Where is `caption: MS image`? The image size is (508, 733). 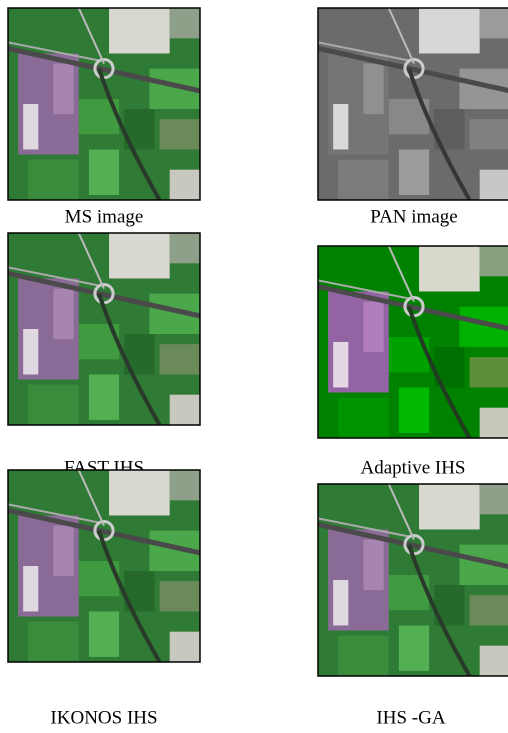 caption: MS image is located at coordinates (104, 216).